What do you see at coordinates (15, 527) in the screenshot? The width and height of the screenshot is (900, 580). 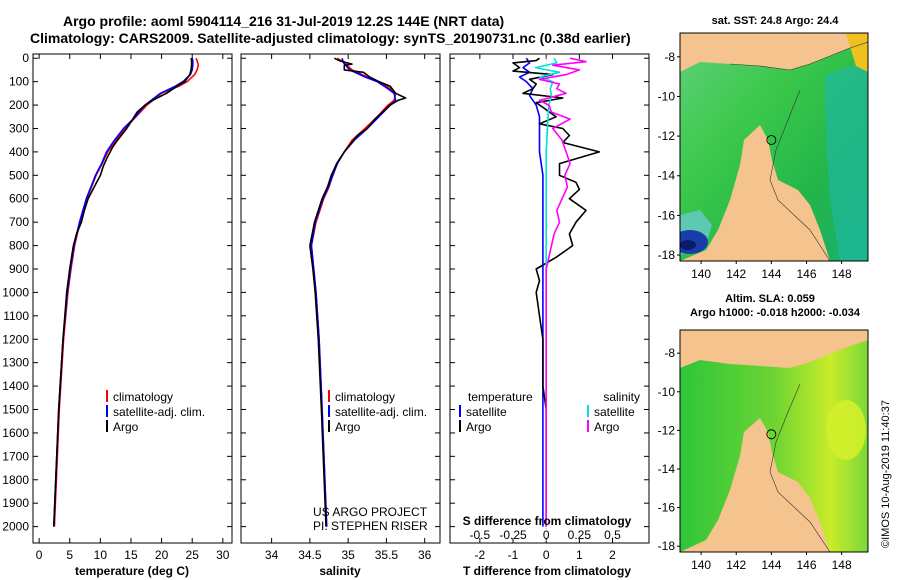 I see `depth-tick-label: 2000` at bounding box center [15, 527].